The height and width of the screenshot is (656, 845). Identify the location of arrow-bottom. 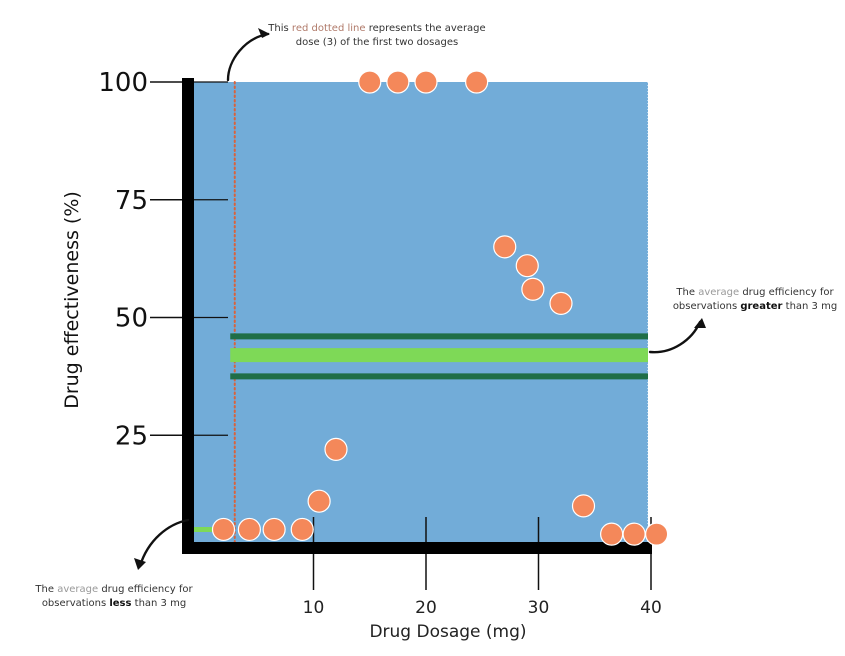
(164, 543).